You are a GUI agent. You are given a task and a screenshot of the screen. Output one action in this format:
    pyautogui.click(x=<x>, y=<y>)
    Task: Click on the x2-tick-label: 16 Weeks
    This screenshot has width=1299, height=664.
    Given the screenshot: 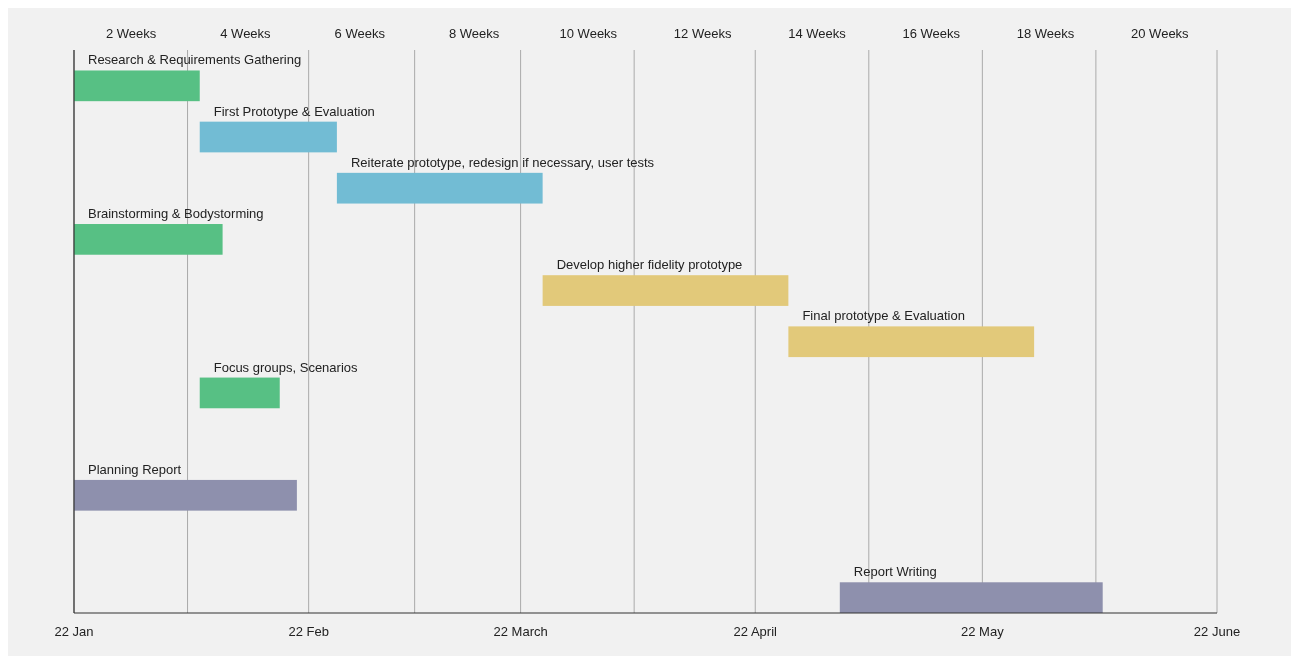 What is the action you would take?
    pyautogui.click(x=931, y=33)
    